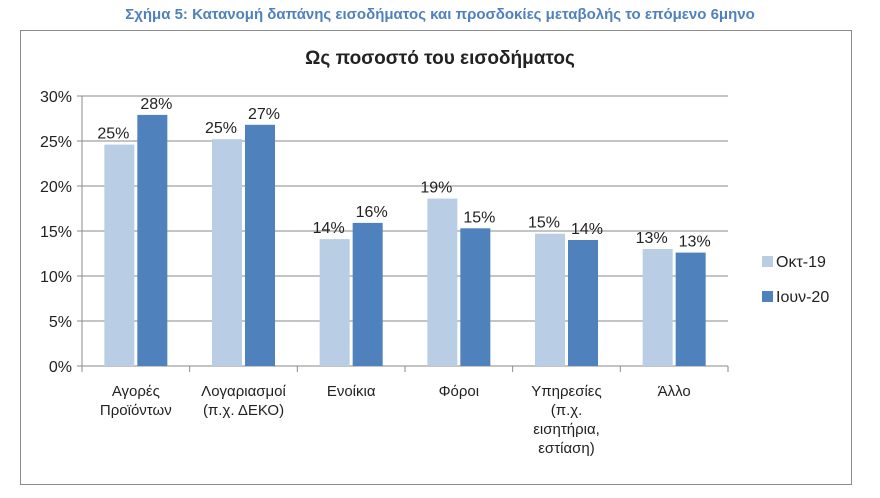 The image size is (880, 498). Describe the element at coordinates (156, 104) in the screenshot. I see `data-label: 28%` at that location.